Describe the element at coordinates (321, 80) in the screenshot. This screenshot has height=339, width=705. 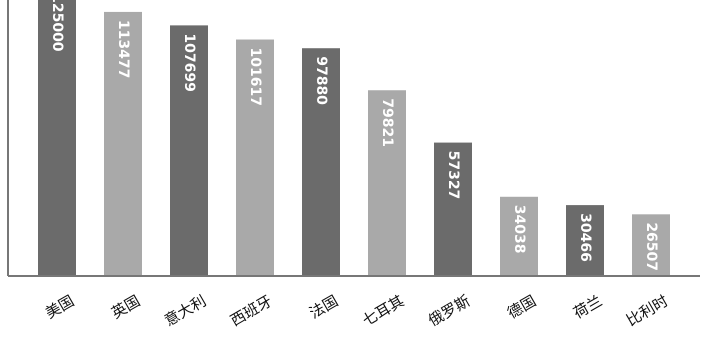
I see `value-label: 97880` at that location.